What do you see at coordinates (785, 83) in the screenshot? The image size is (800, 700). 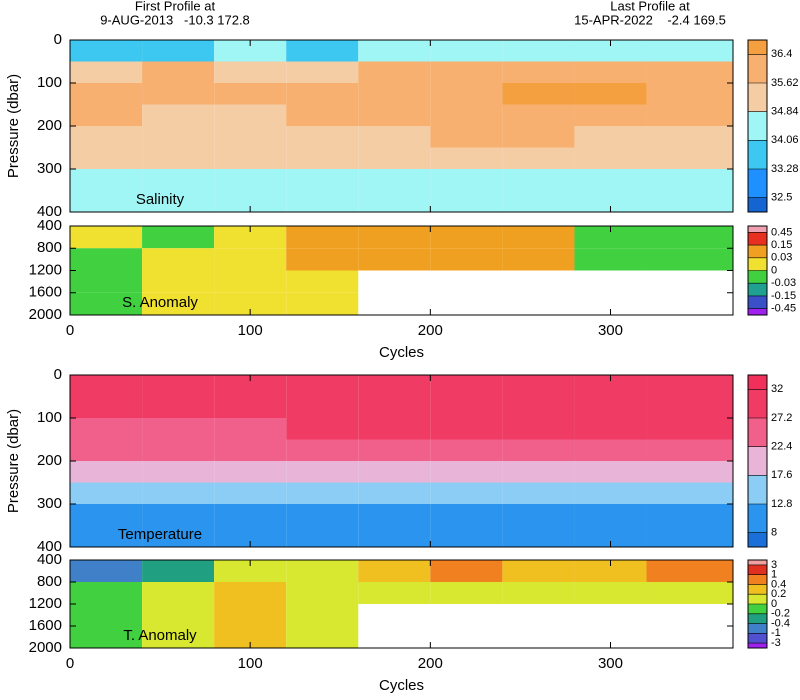 I see `colorbar-label: 35.62` at bounding box center [785, 83].